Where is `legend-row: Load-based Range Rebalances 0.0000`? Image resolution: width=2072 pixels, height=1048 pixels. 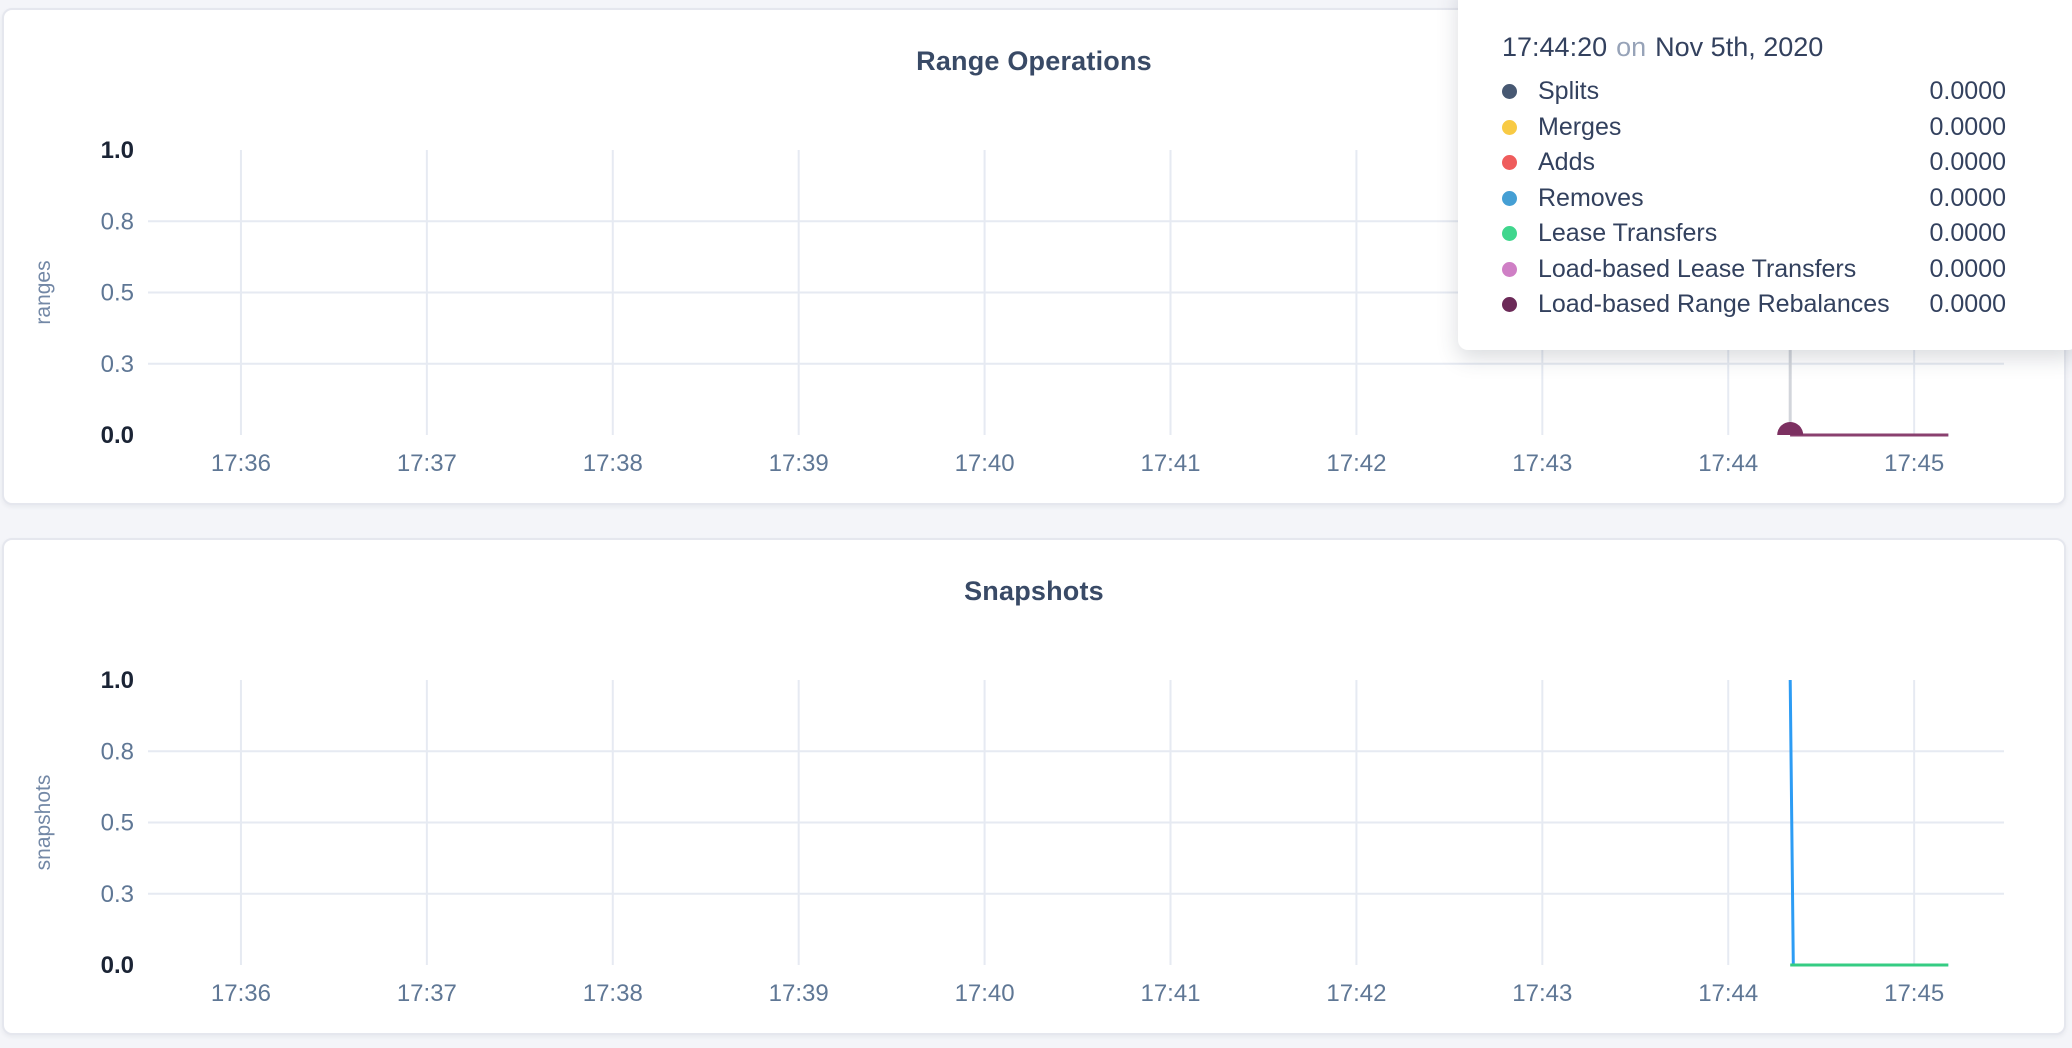 legend-row: Load-based Range Rebalances 0.0000 is located at coordinates (1754, 305).